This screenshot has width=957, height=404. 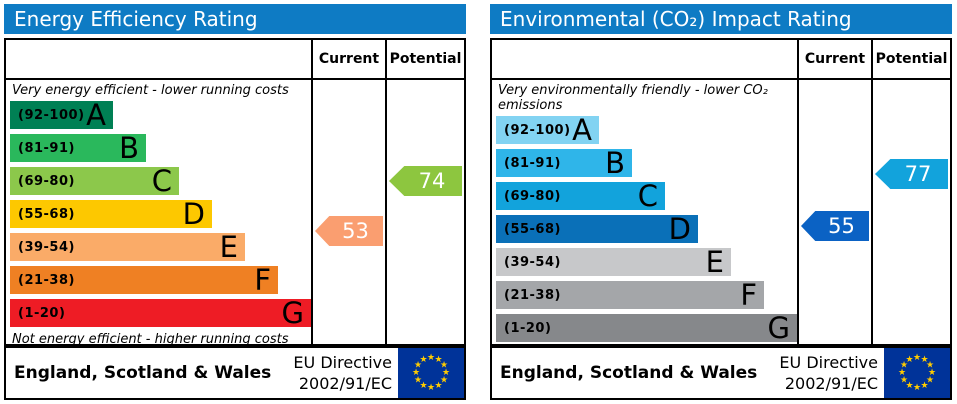 I want to click on panel-title: Energy Efficiency Rating, so click(x=235, y=19).